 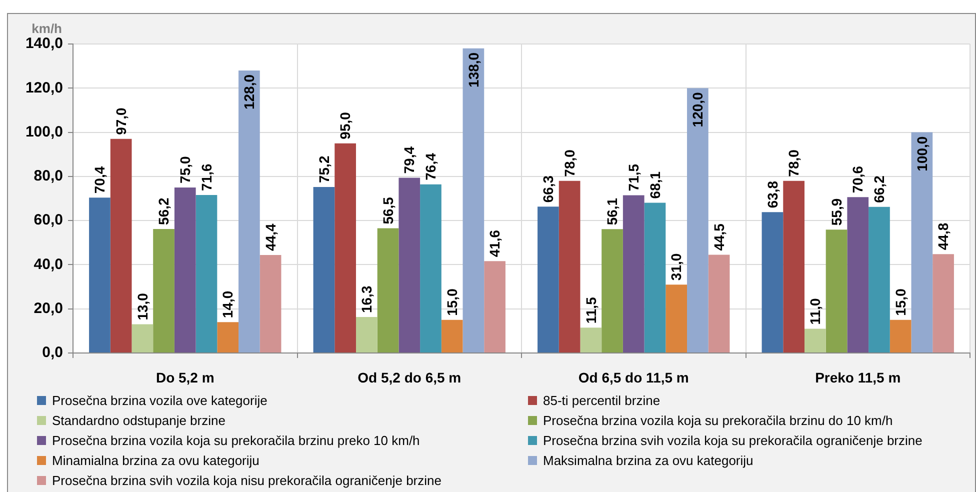 What do you see at coordinates (48, 308) in the screenshot?
I see `y-tick-label: 20,0` at bounding box center [48, 308].